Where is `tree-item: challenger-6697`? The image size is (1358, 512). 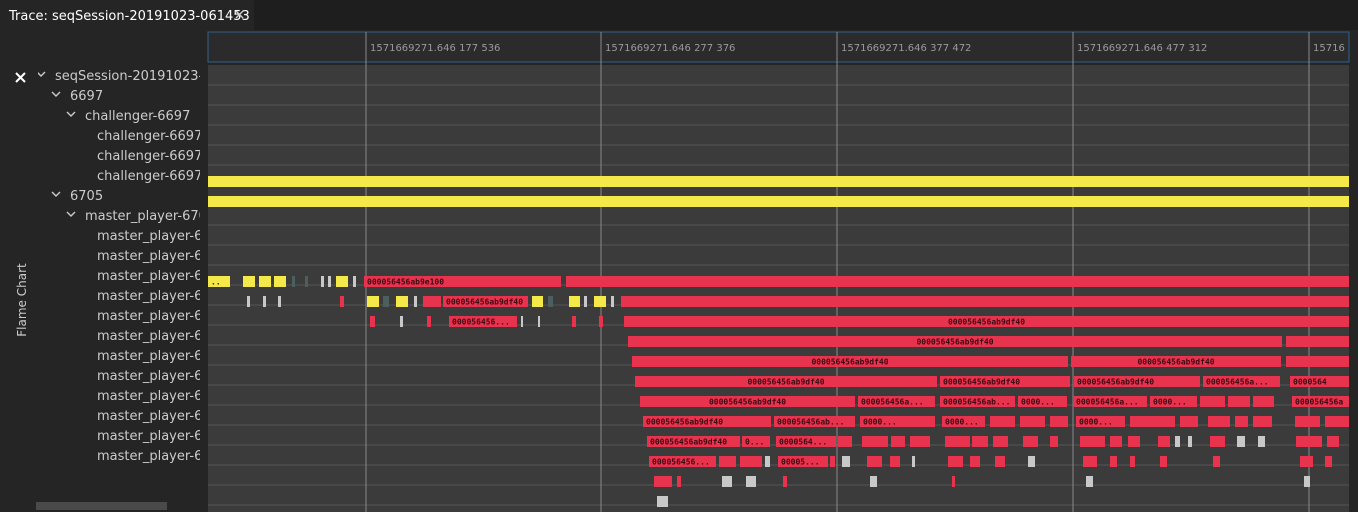
tree-item: challenger-6697 is located at coordinates (149, 156).